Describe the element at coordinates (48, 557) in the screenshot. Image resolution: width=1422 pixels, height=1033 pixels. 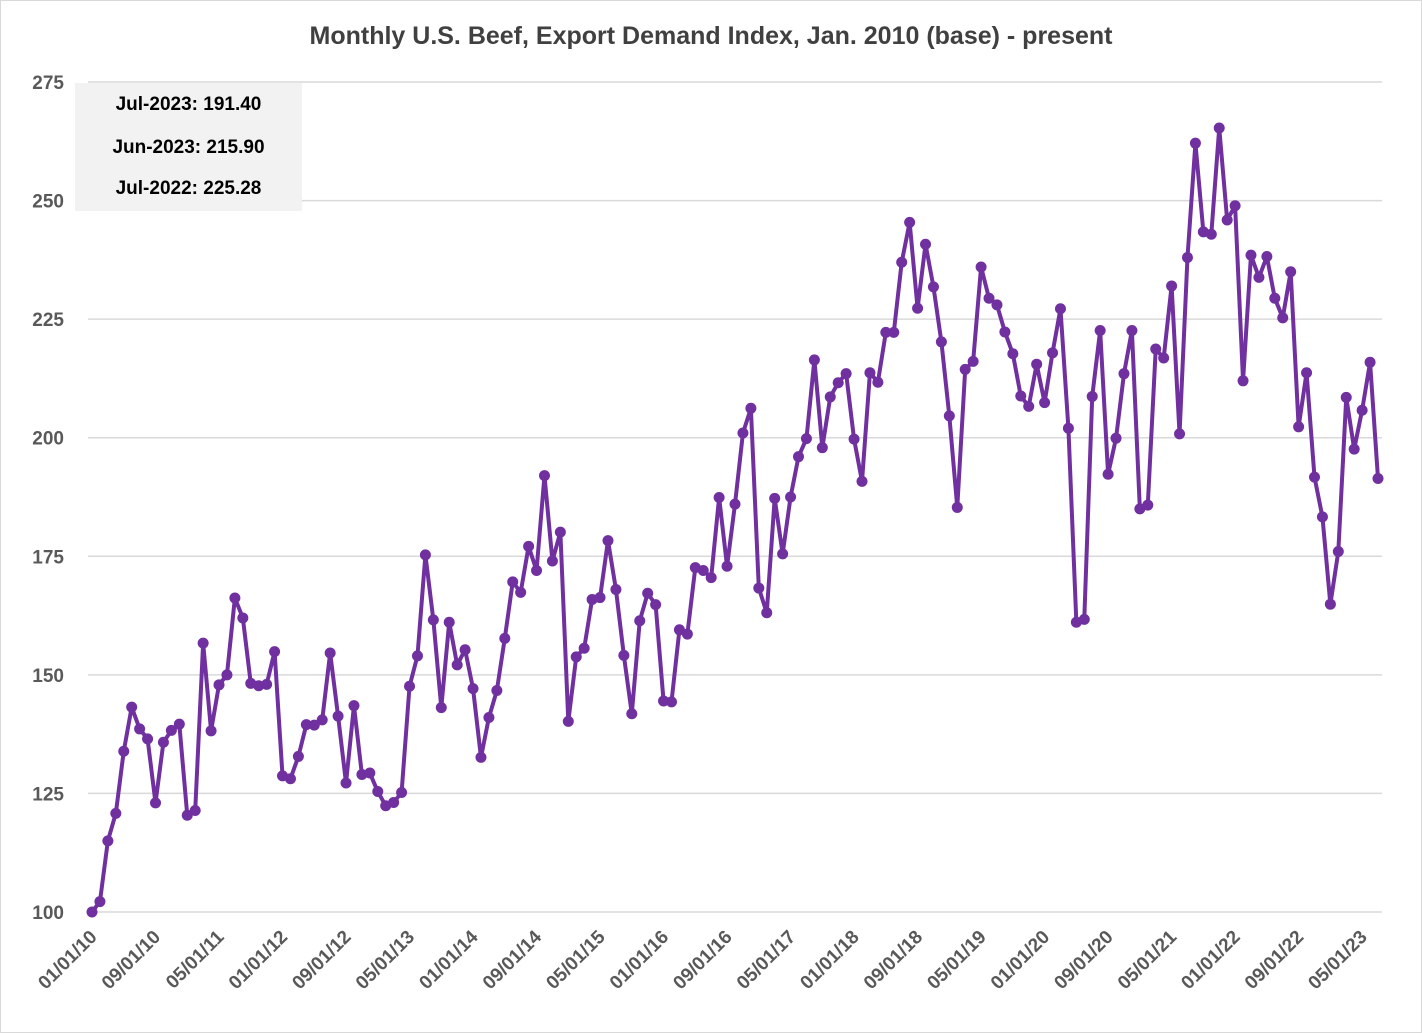
I see `y-tick-label: 175` at that location.